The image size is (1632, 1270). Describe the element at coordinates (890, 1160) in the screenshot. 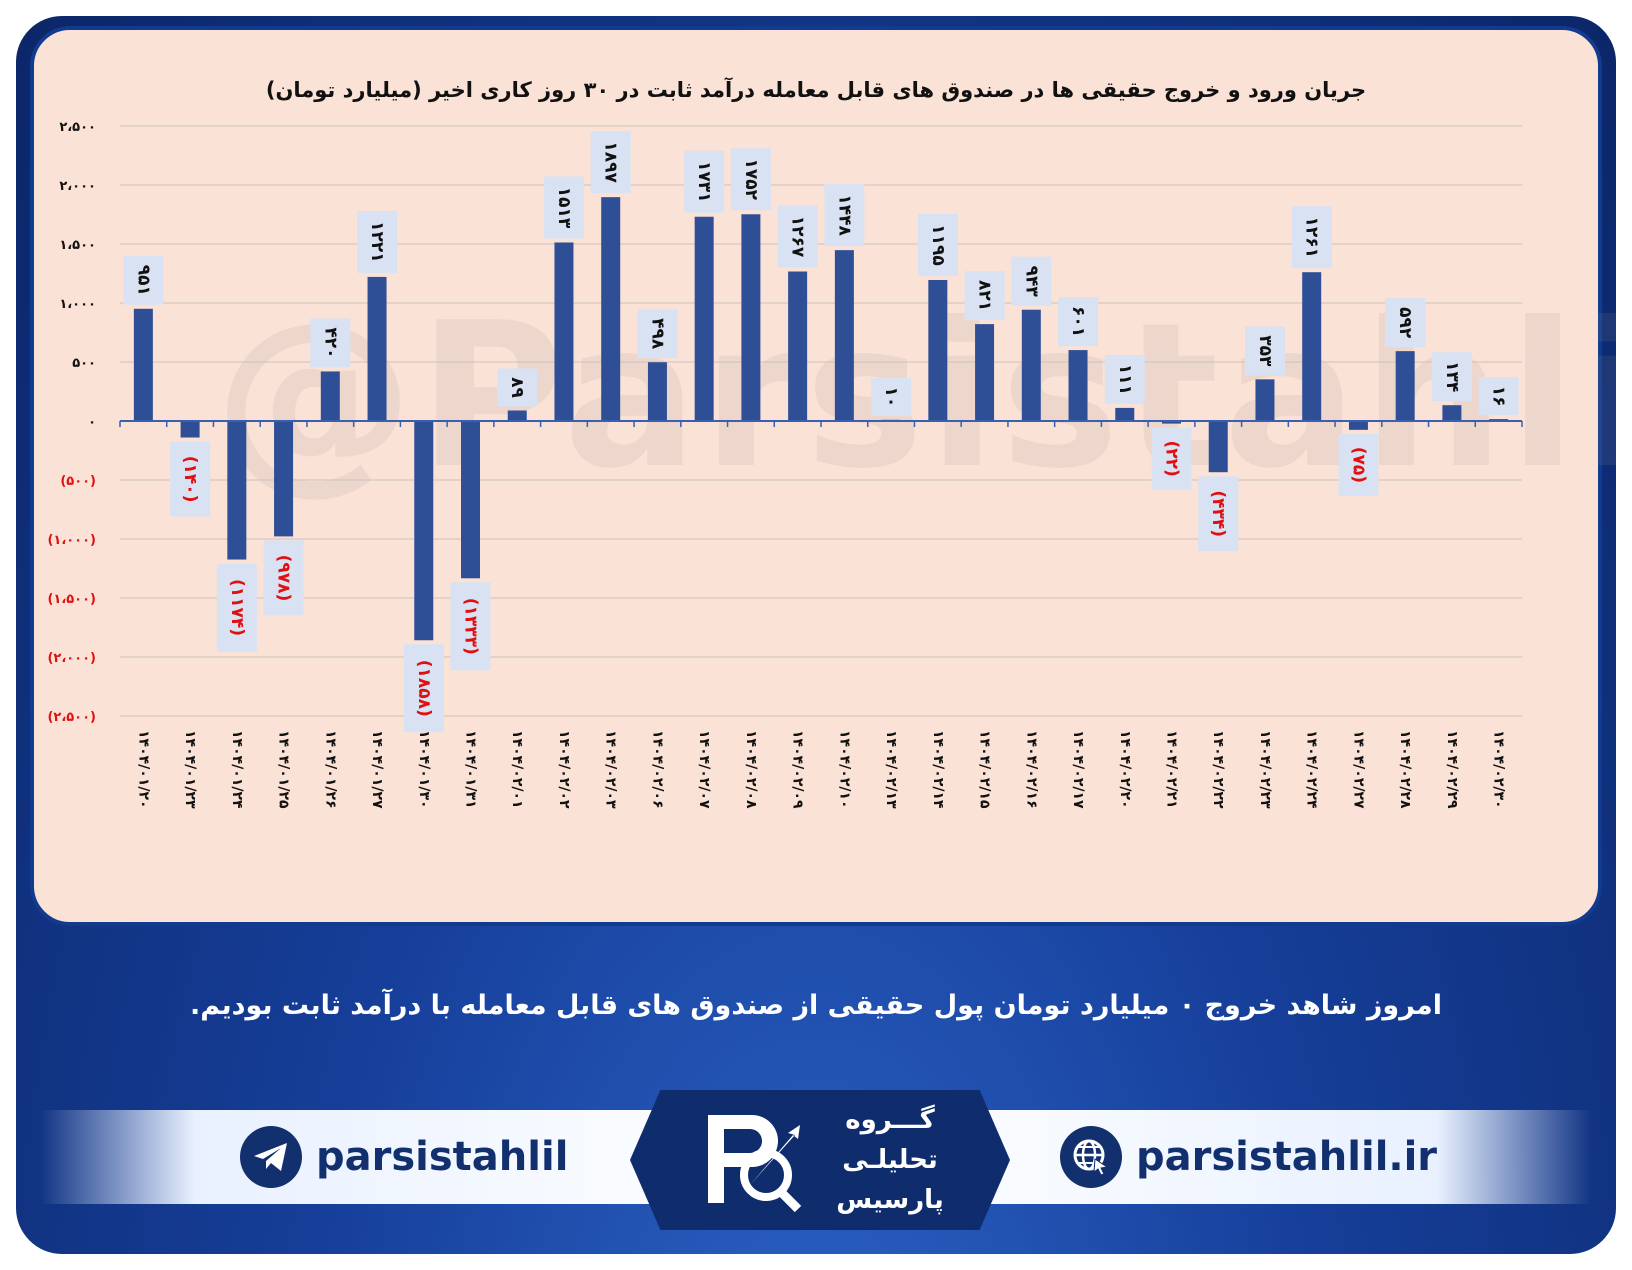

I see `logo-text: گـــروه تحلیلـی پارسیس` at that location.